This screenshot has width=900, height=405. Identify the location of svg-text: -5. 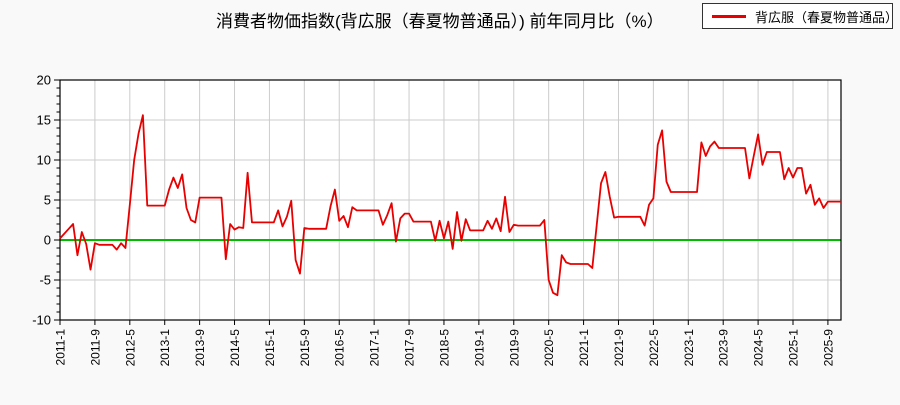
(45, 280).